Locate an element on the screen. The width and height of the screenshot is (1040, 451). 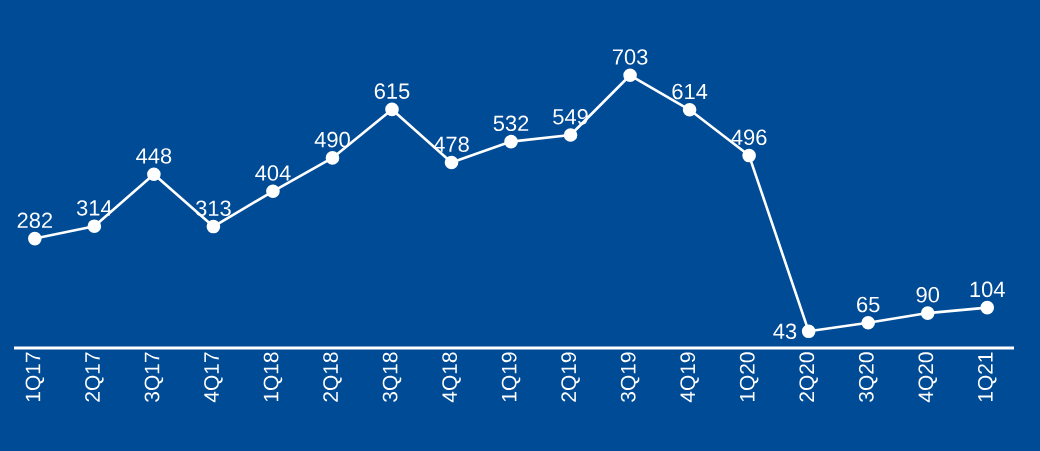
data-label: 615 is located at coordinates (392, 91).